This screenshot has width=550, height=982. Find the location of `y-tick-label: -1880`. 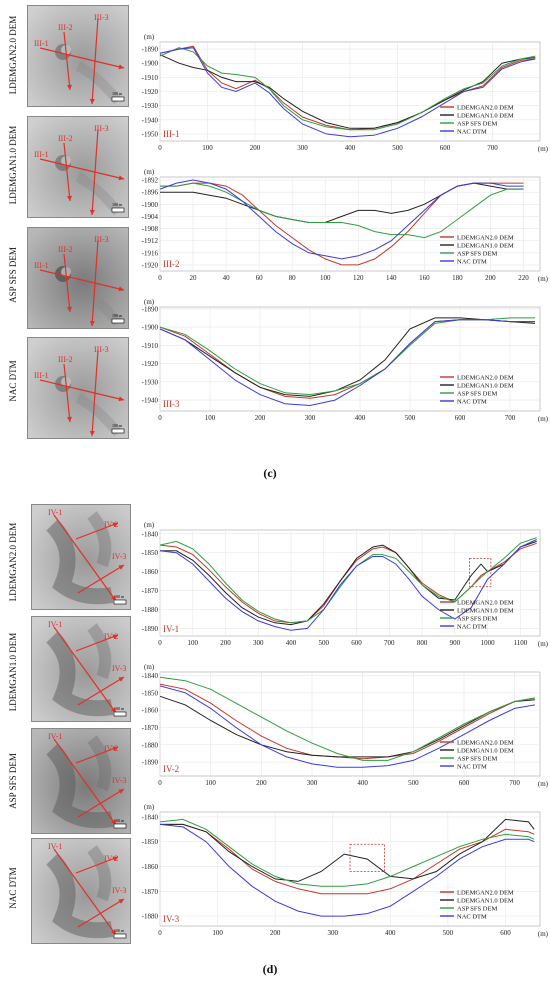

y-tick-label: -1880 is located at coordinates (150, 745).